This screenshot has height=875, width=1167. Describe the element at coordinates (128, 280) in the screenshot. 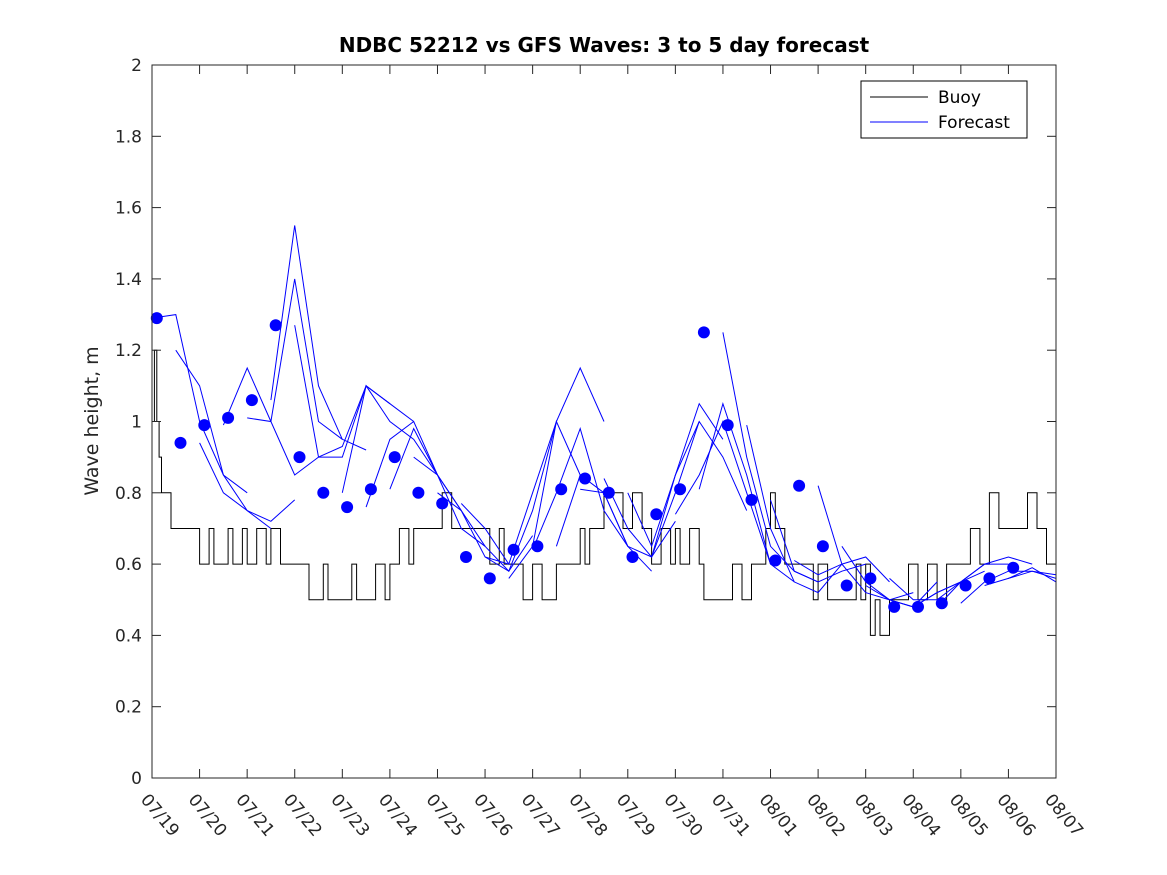

I see `y-tick-label: 1.4` at that location.